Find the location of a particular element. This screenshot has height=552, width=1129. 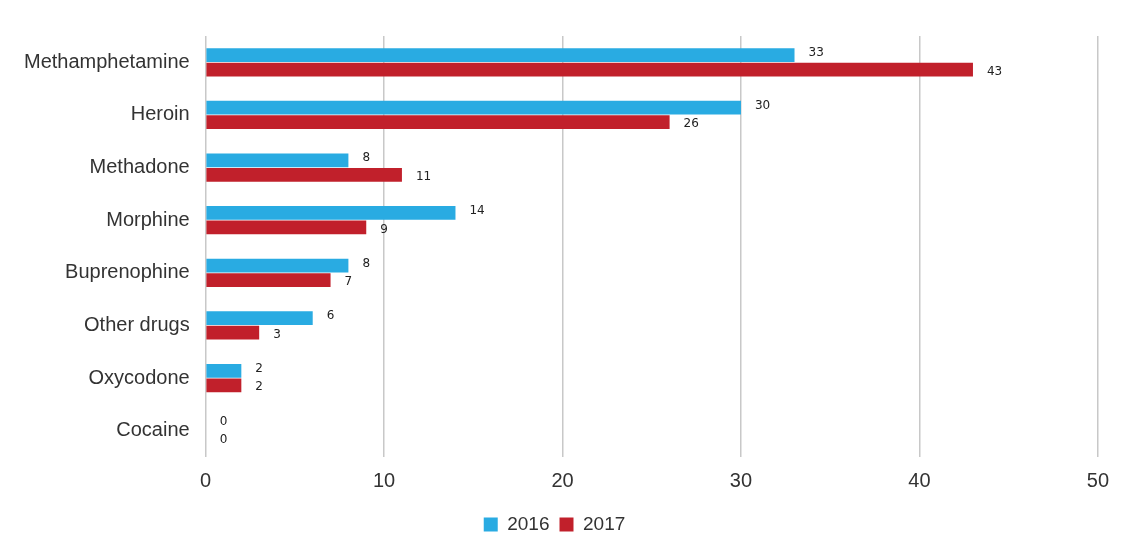

data-label: 9 is located at coordinates (384, 228).